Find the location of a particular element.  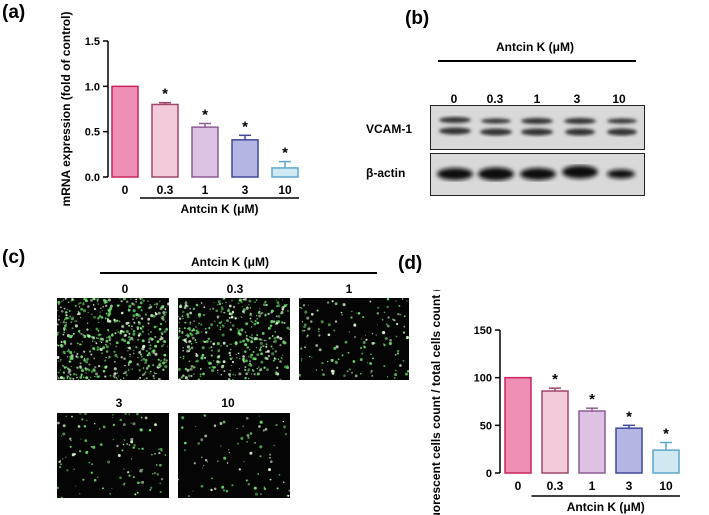

micrograph-0-um is located at coordinates (113, 339).